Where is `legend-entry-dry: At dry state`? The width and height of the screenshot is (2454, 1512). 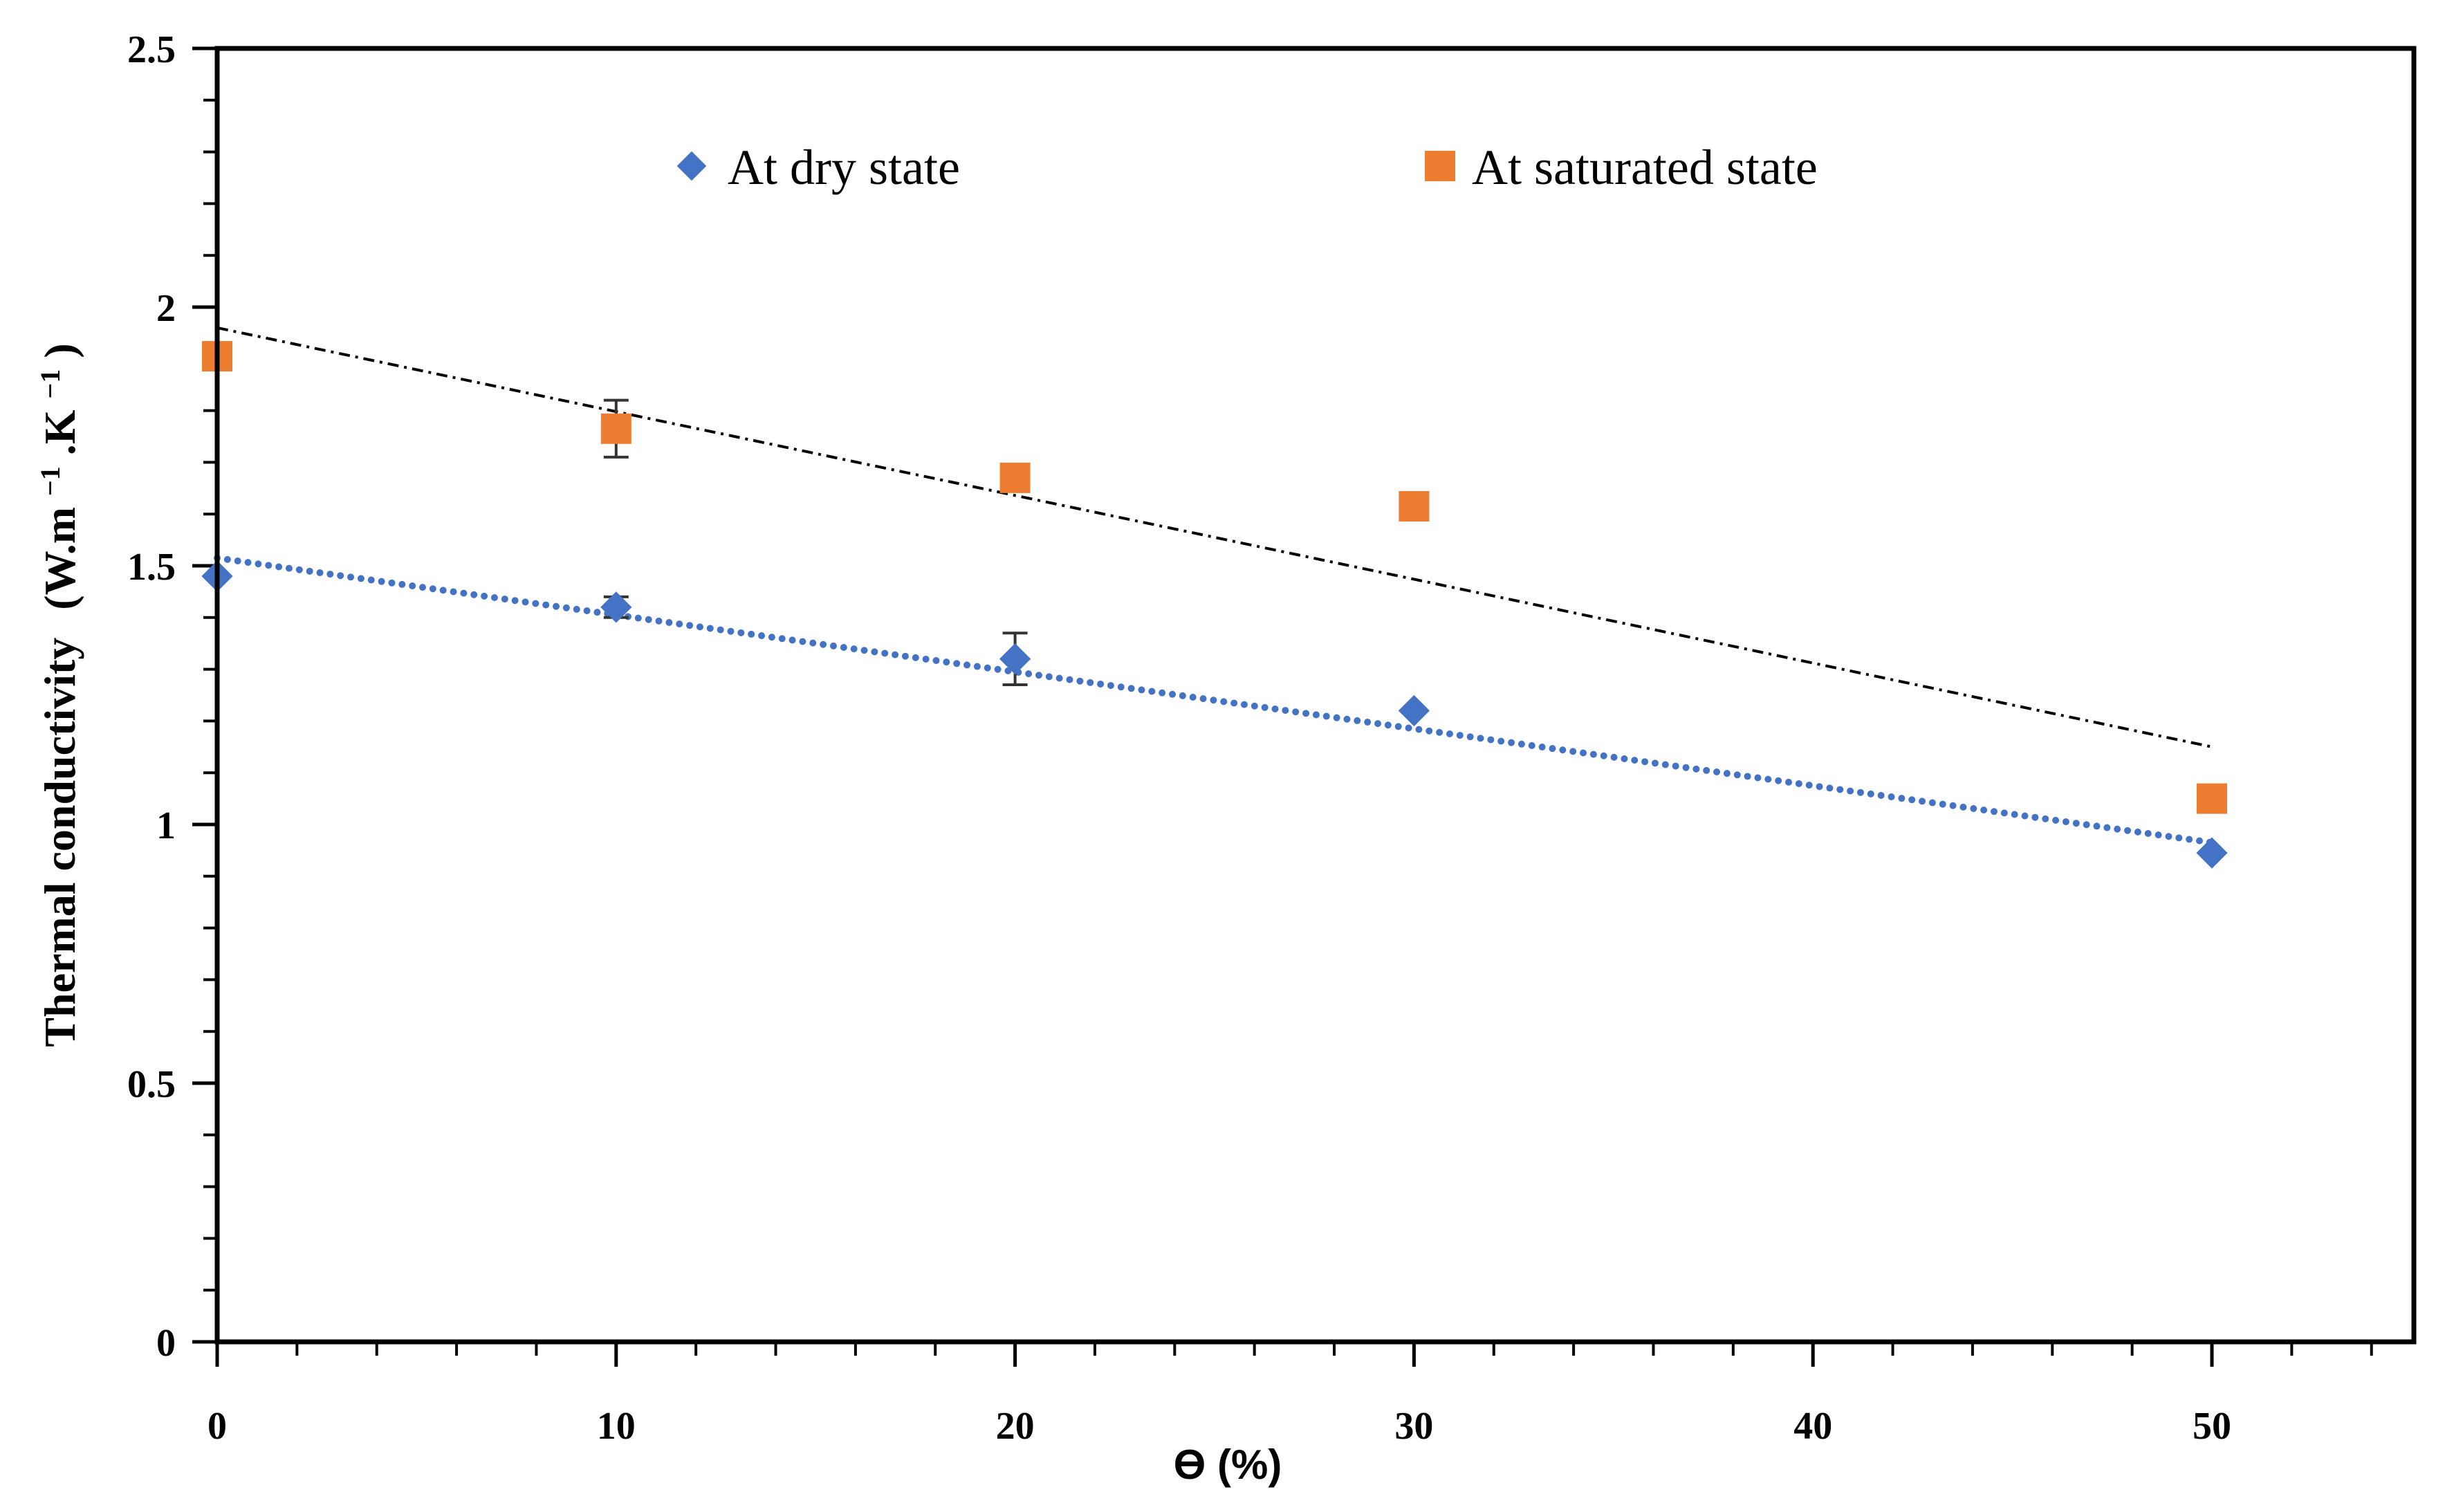 legend-entry-dry: At dry state is located at coordinates (818, 167).